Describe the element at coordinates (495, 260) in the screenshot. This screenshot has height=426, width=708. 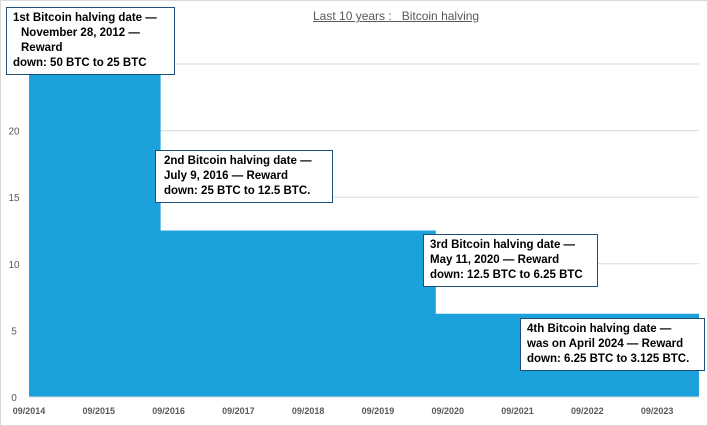
I see `annotation-line: May 11, 2020 — Reward` at that location.